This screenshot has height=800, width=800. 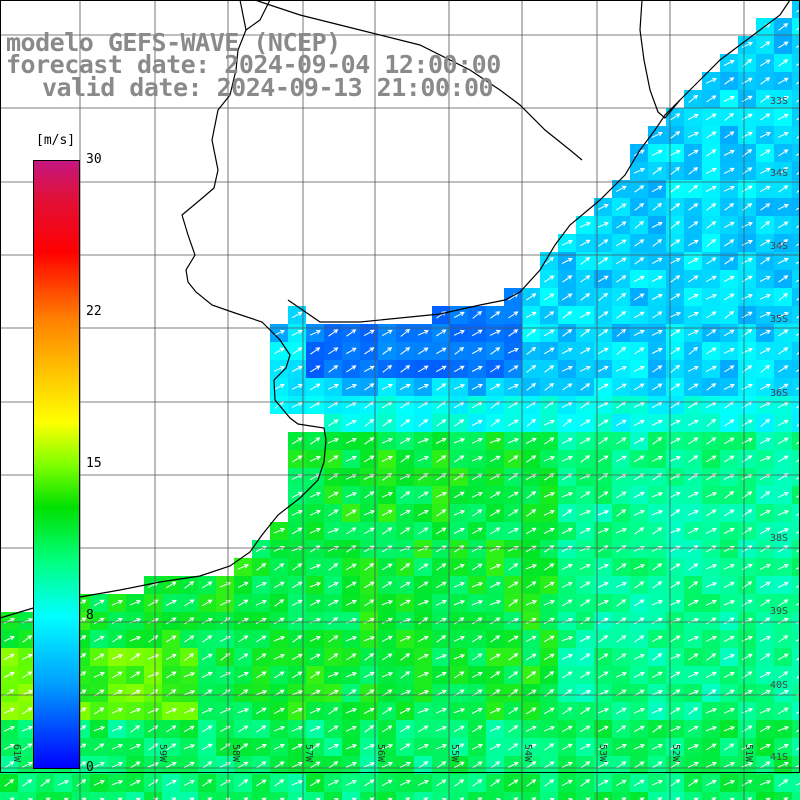 I want to click on colorbar-tick-0: 0, so click(x=90, y=767).